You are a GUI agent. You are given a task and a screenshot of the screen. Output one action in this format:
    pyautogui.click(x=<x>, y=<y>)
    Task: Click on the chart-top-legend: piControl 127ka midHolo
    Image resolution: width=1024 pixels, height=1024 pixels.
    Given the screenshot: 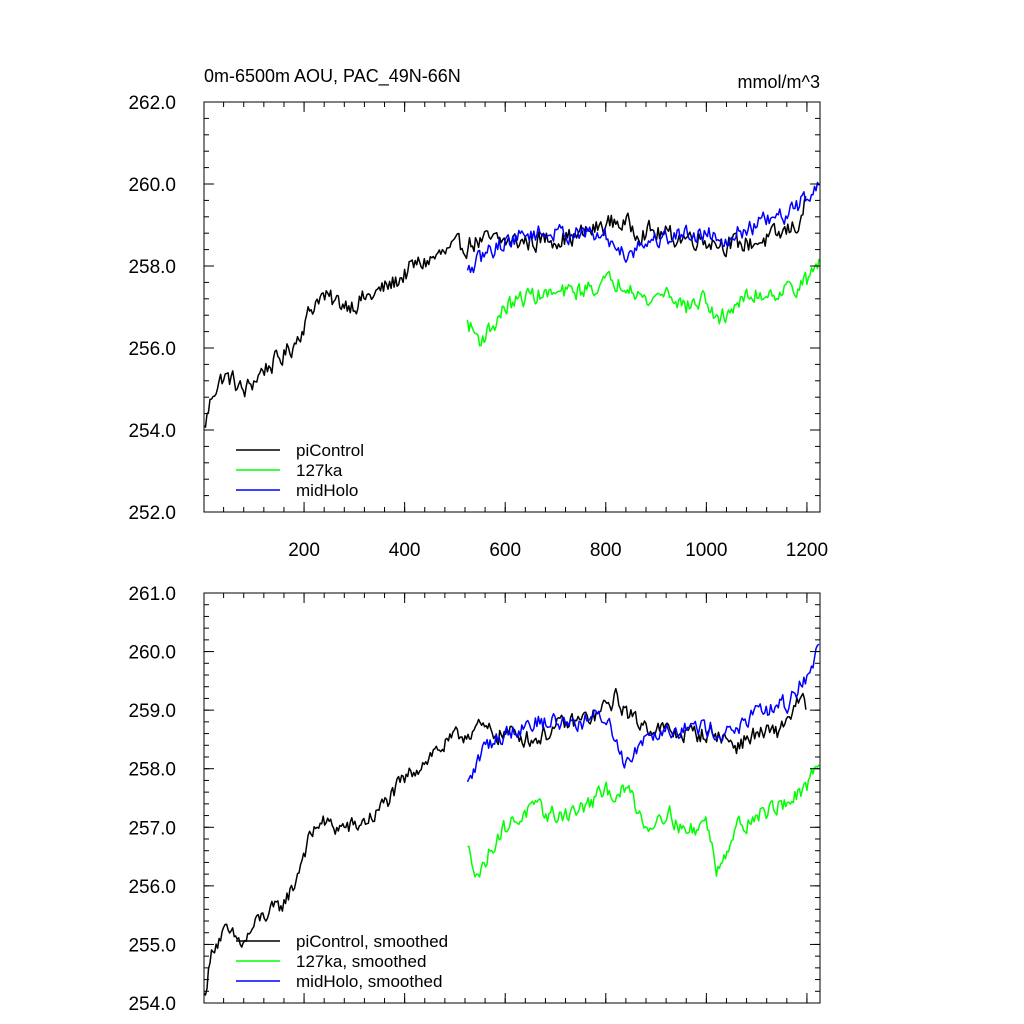 What is the action you would take?
    pyautogui.click(x=300, y=470)
    